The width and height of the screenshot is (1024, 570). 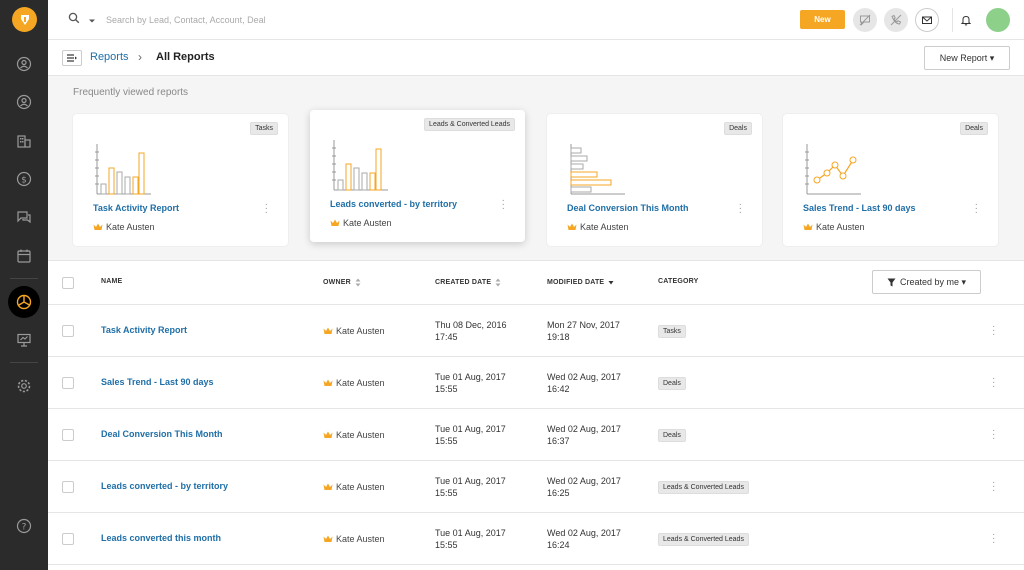 I want to click on created-by-filter-button: Created by me ▾, so click(x=926, y=282).